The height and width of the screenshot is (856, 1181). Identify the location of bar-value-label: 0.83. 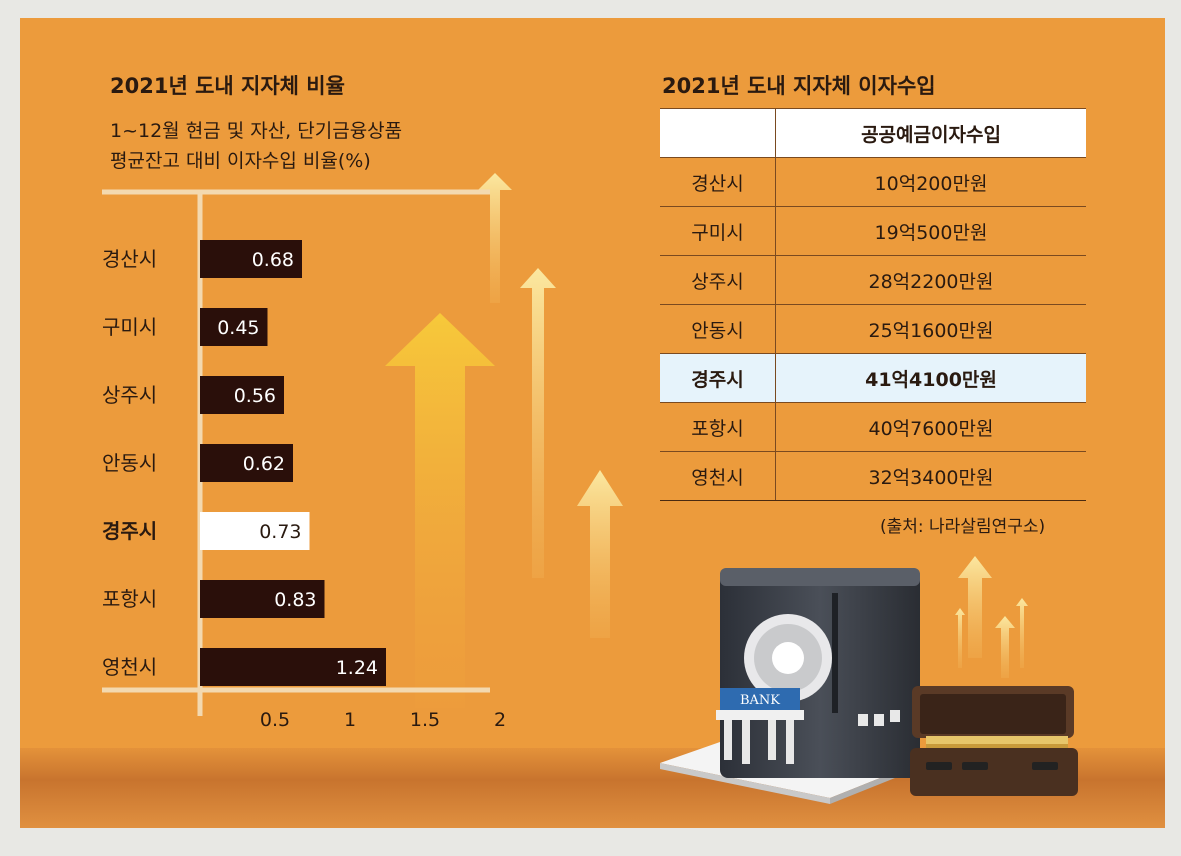
(295, 600).